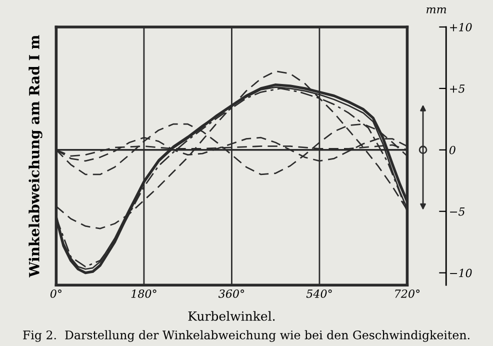 The height and width of the screenshot is (346, 493). Describe the element at coordinates (246, 336) in the screenshot. I see `caption: Fig 2. Darstellung der Winkelabweichung wie bei den Geschwindigkeiten.` at that location.